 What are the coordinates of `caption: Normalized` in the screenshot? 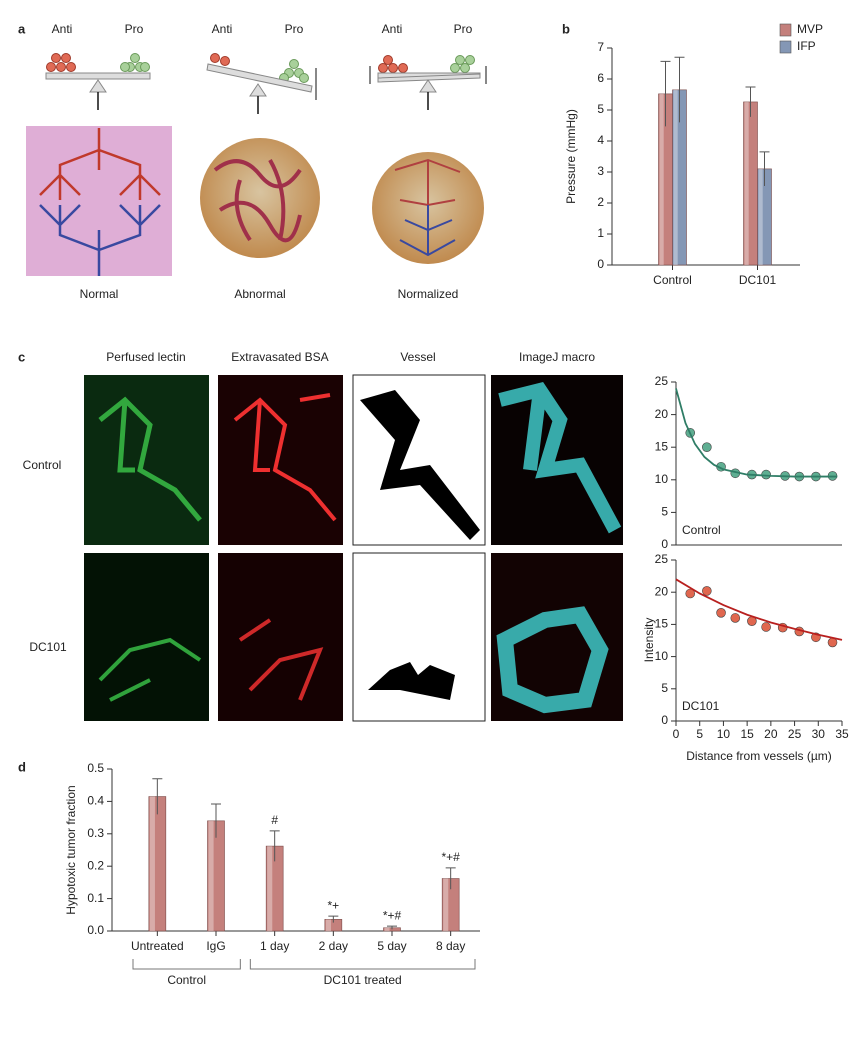 It's located at (428, 294).